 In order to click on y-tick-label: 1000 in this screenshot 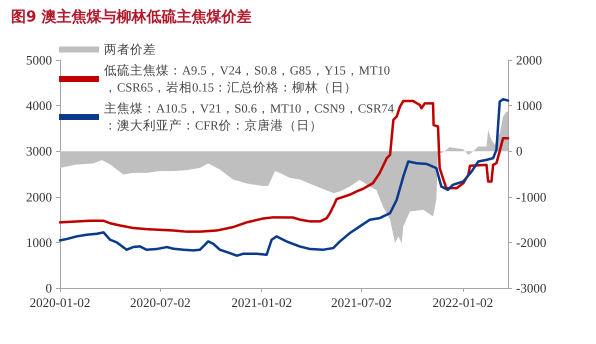, I will do `click(39, 242)`.